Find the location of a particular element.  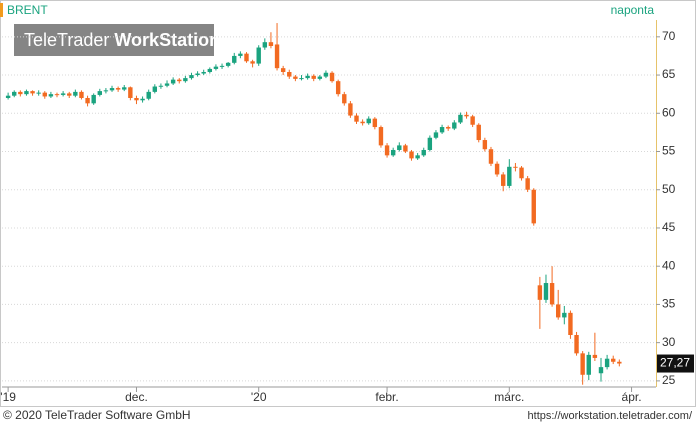

x-tick-label: ápr. is located at coordinates (632, 397).